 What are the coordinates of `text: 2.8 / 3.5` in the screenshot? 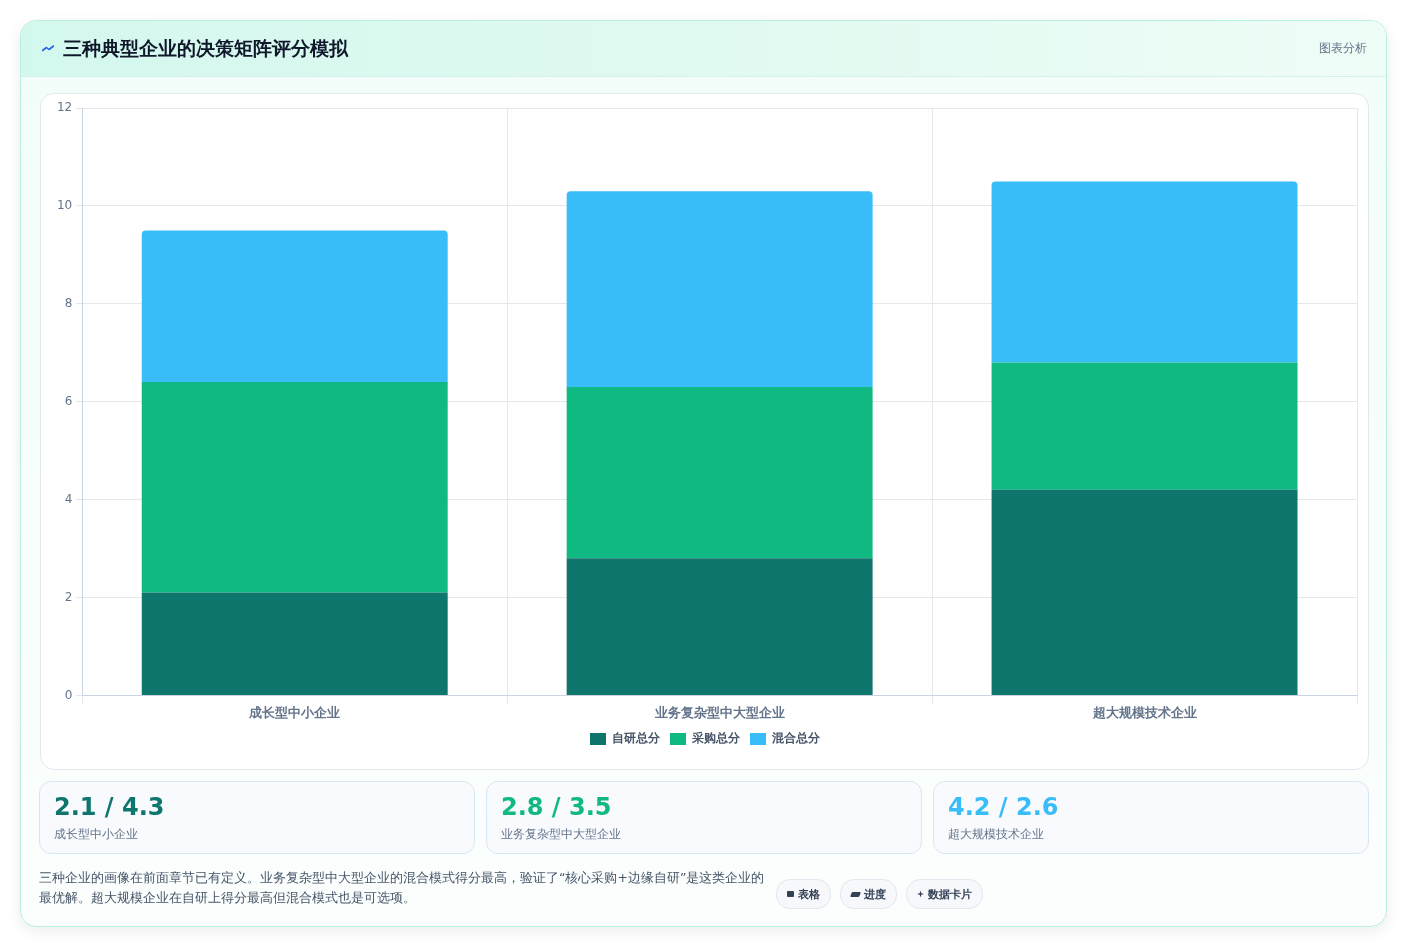 It's located at (556, 807).